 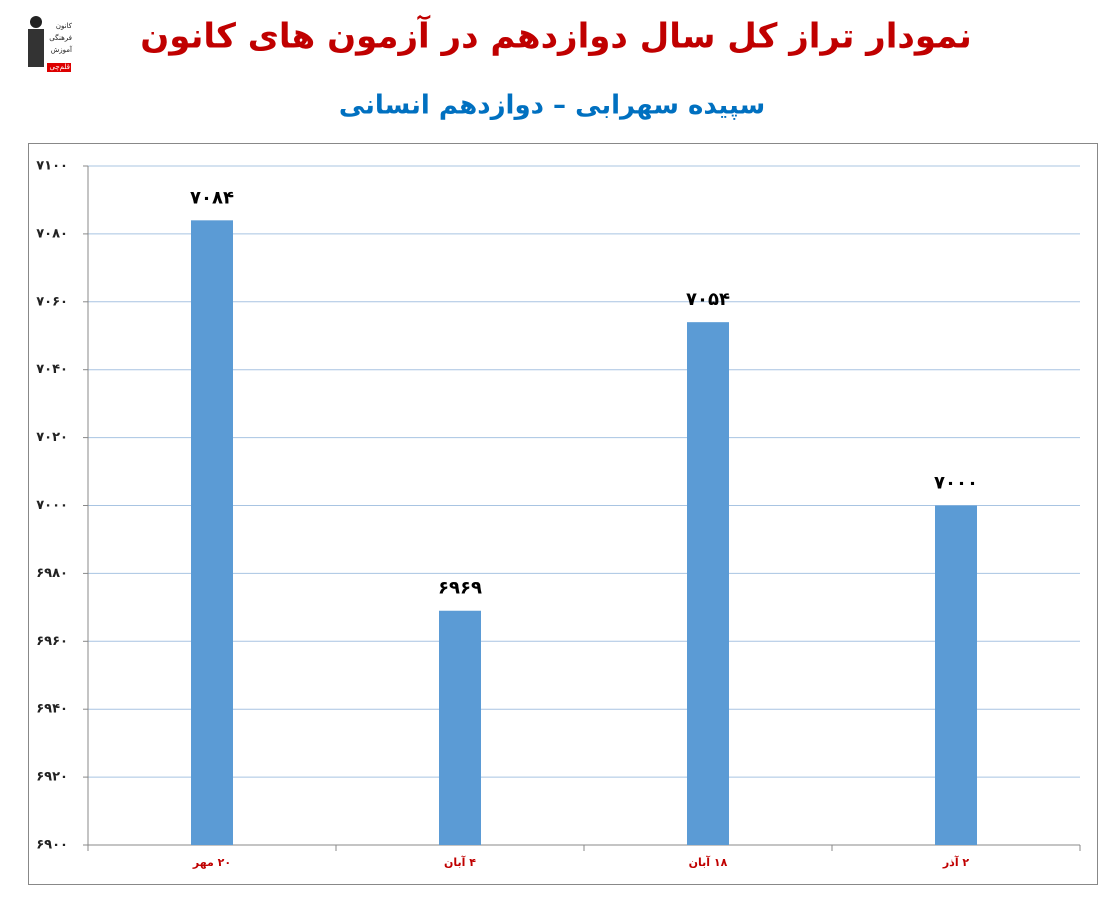 What do you see at coordinates (708, 862) in the screenshot?
I see `x-tick-label: ۱۸ آبان` at bounding box center [708, 862].